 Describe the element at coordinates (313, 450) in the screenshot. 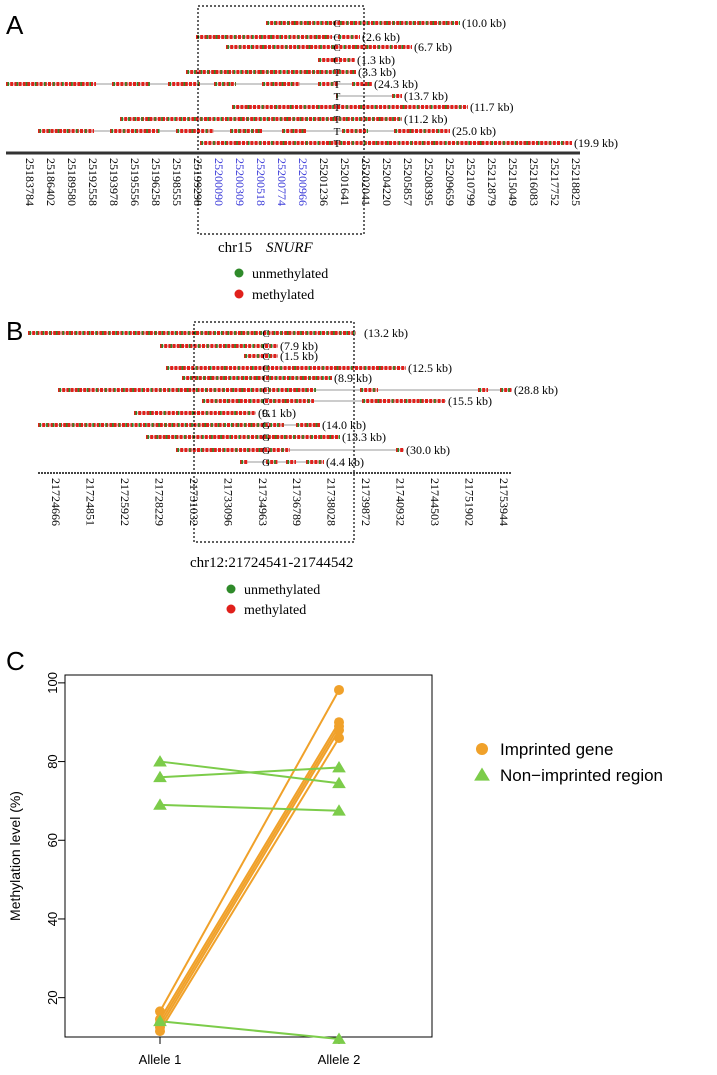

I see `panel-b-read-11: G (30.0 kb)` at that location.